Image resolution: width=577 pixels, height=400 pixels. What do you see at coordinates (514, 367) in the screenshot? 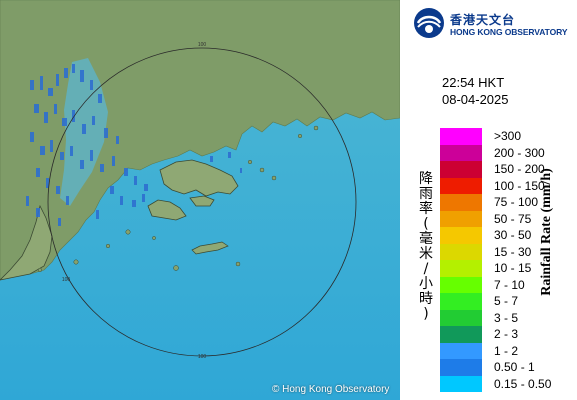
I see `legend-label: 0.50 - 1` at bounding box center [514, 367].